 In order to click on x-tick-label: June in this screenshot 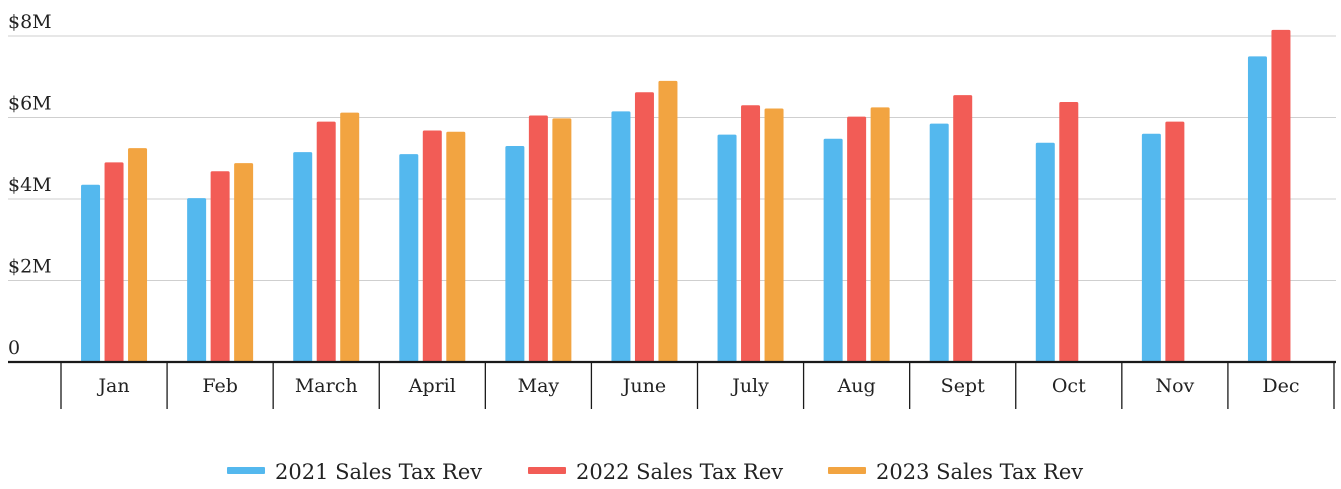, I will do `click(643, 386)`.